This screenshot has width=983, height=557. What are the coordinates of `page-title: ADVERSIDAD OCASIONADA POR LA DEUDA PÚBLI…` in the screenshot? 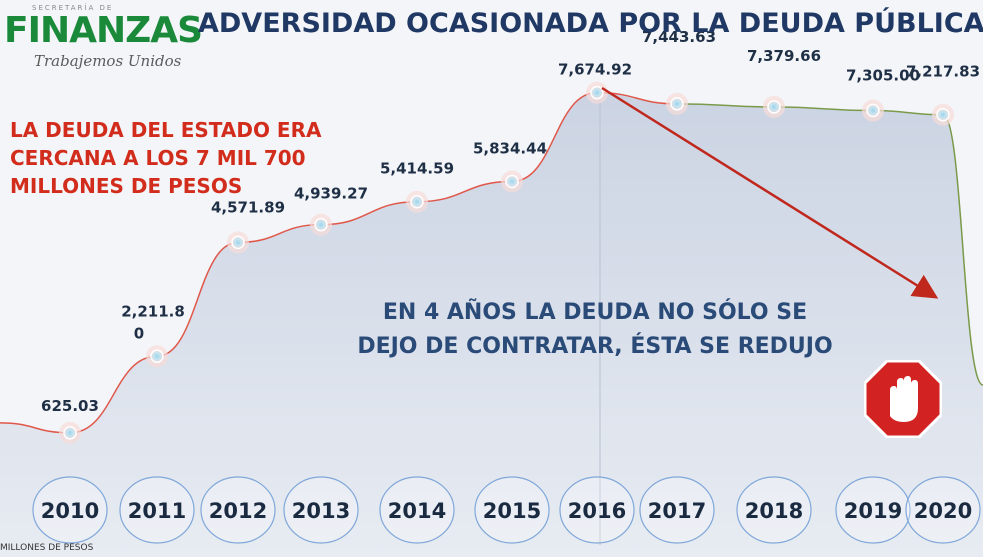 It's located at (590, 23).